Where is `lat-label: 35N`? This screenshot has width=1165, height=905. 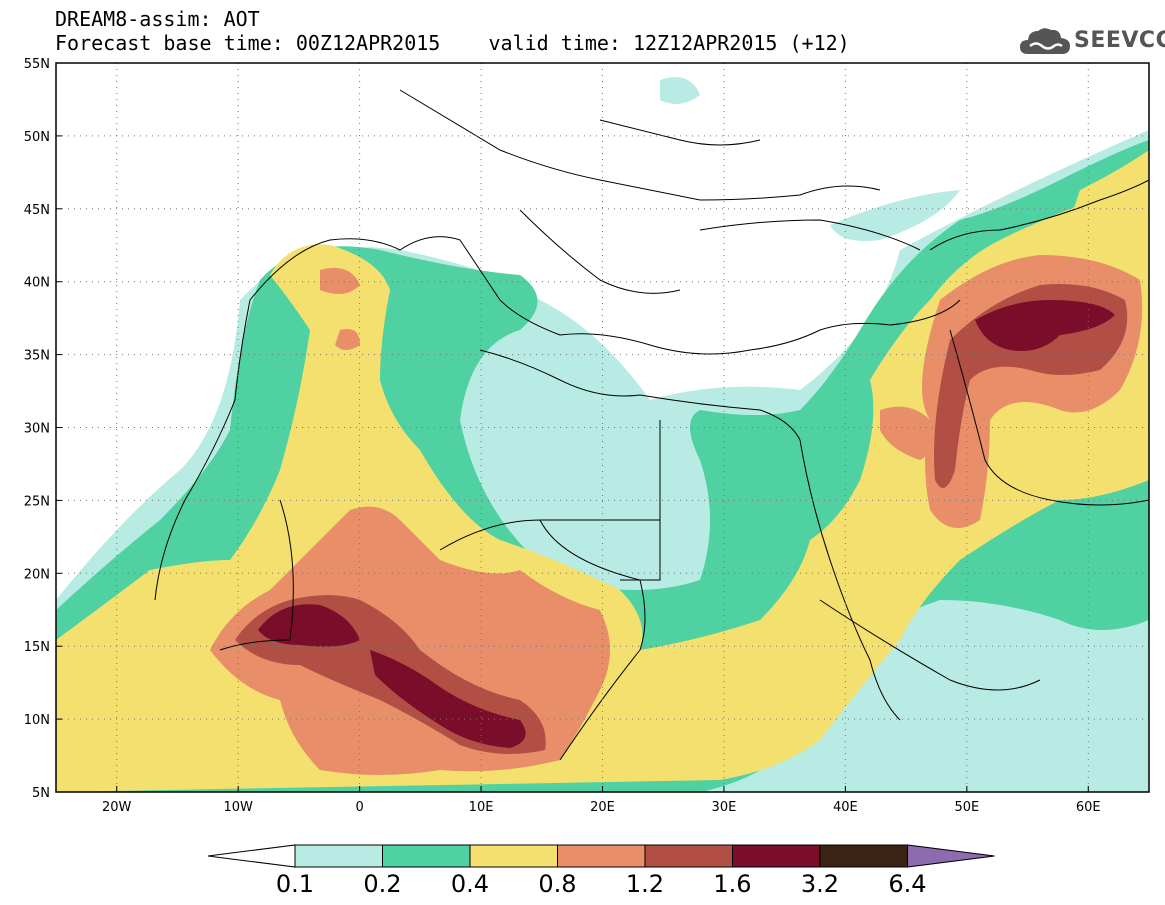
lat-label: 35N is located at coordinates (37, 356).